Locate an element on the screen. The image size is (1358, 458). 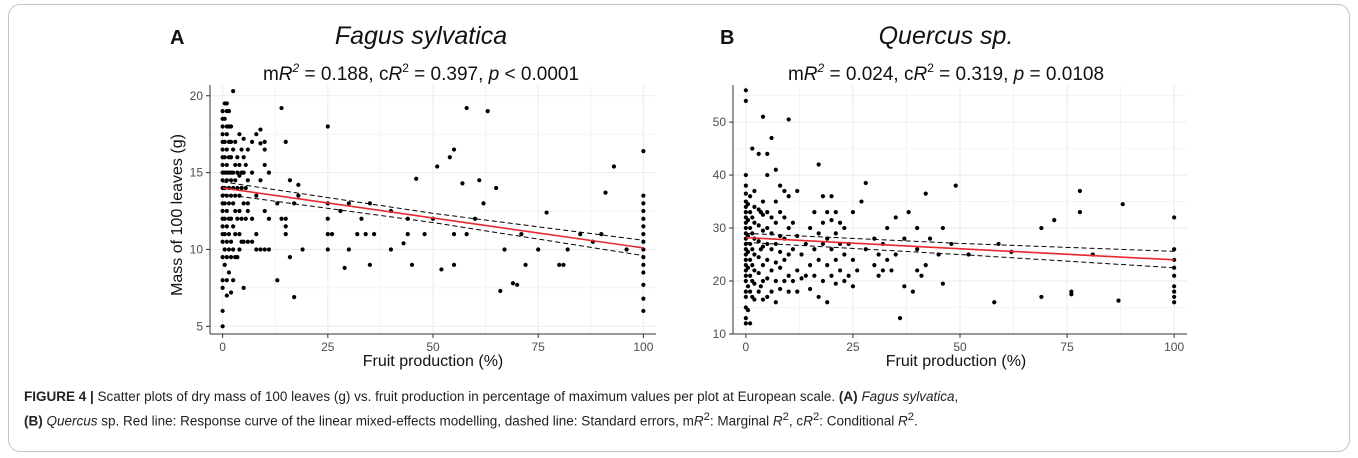
panel-b-stats: mR2 = 0.024, cR2 = 0.319, p = 0.0108 is located at coordinates (946, 73).